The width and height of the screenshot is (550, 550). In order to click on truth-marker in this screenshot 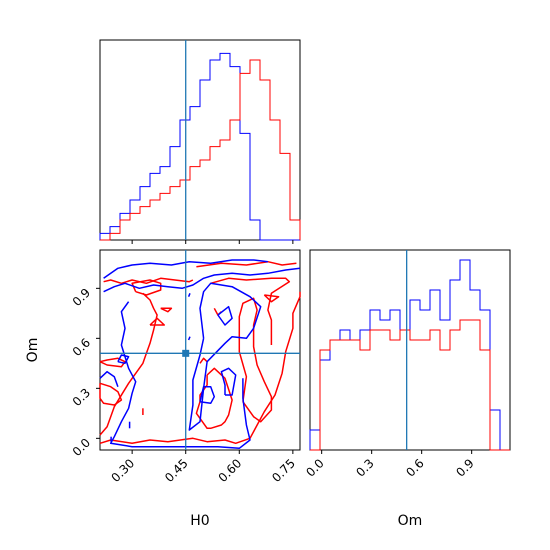, I will do `click(186, 353)`.